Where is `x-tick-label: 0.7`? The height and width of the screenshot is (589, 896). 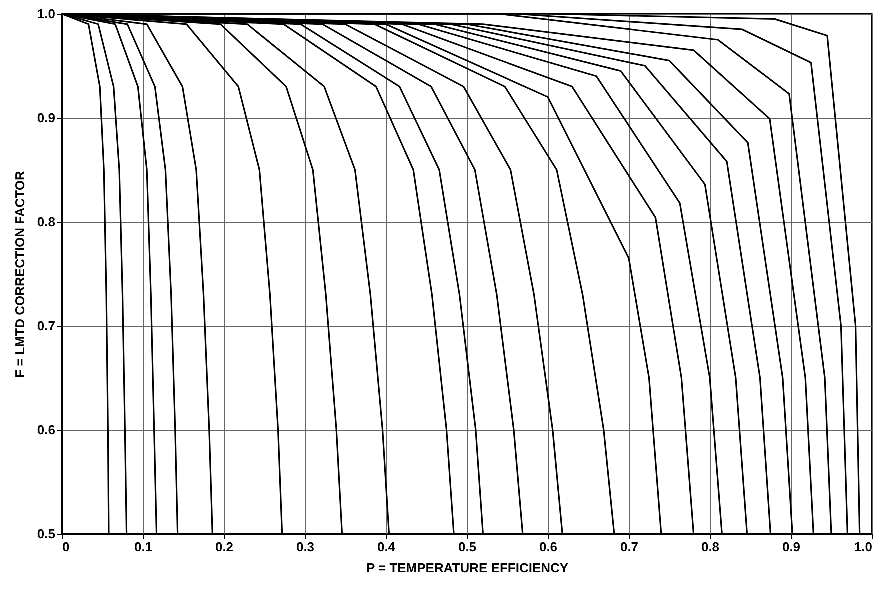 x-tick-label: 0.7 is located at coordinates (629, 547).